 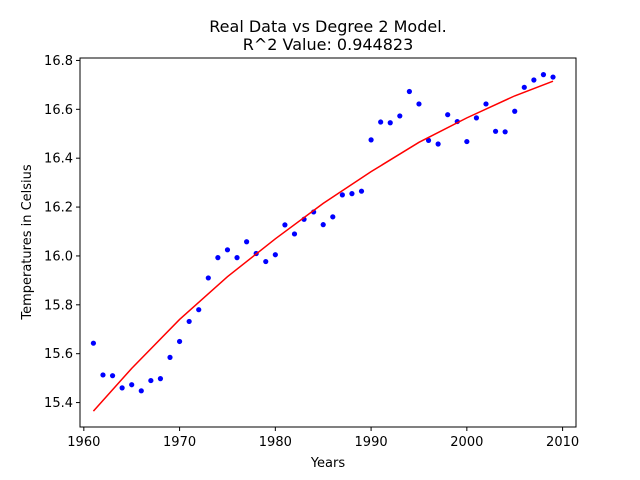 What do you see at coordinates (371, 442) in the screenshot?
I see `x-tick-label: 1990` at bounding box center [371, 442].